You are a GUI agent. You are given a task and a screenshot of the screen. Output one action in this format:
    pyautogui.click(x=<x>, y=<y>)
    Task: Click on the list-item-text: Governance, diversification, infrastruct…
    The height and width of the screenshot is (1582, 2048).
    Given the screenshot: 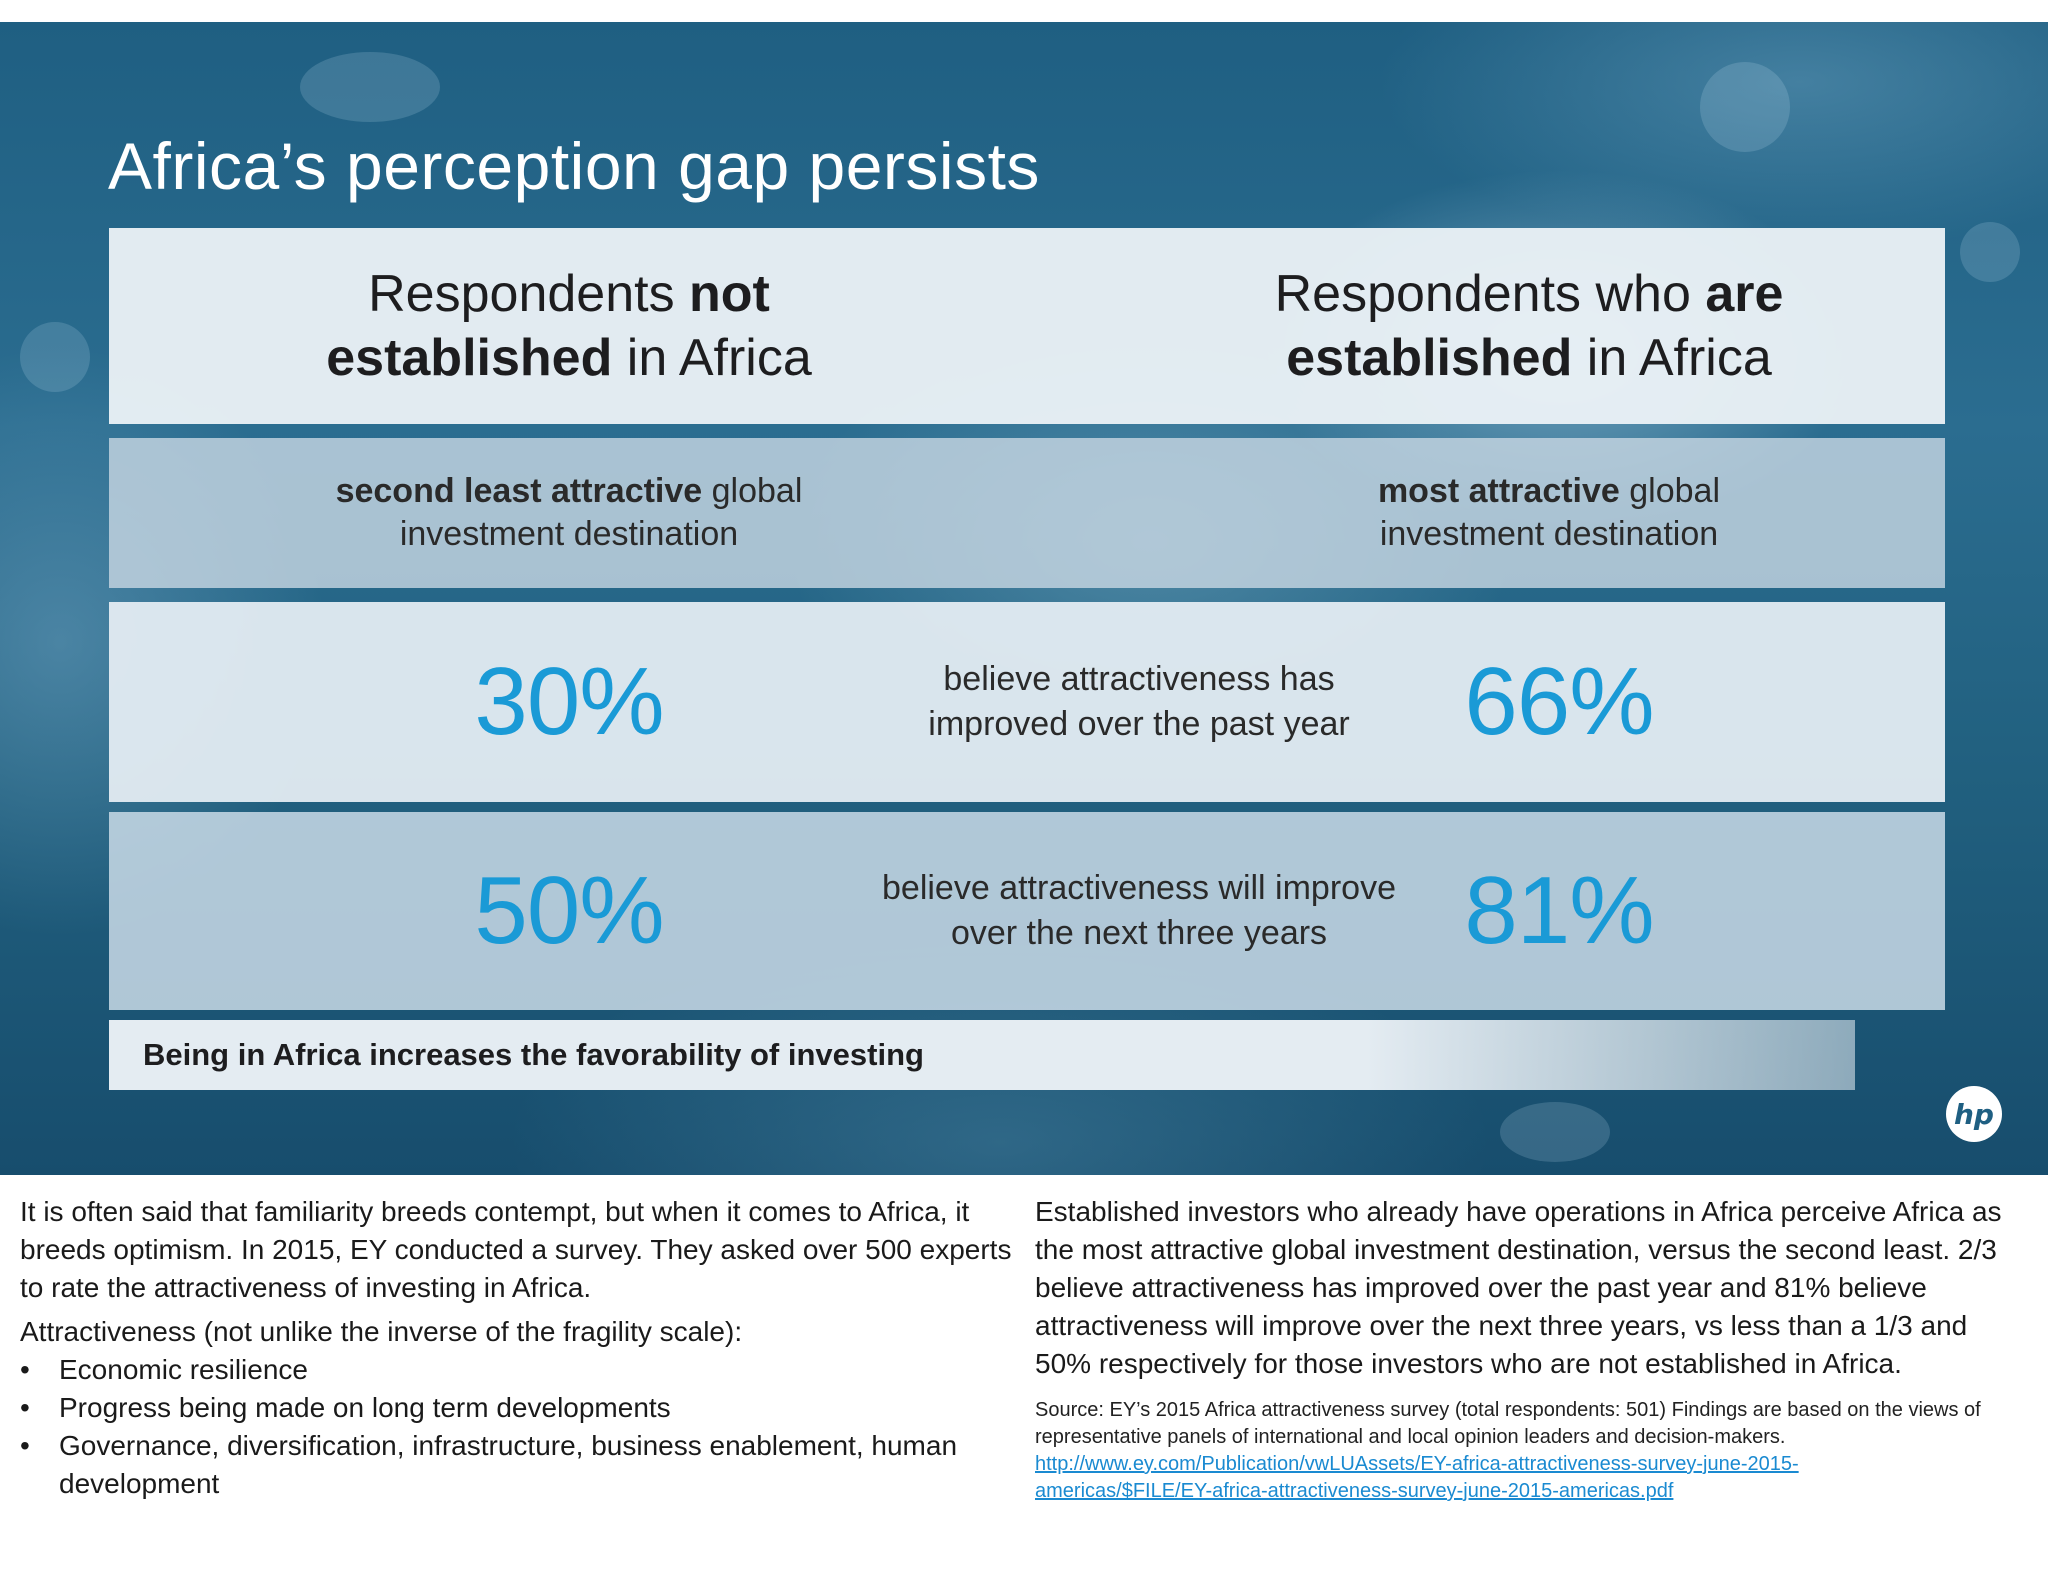 What is the action you would take?
    pyautogui.click(x=508, y=1464)
    